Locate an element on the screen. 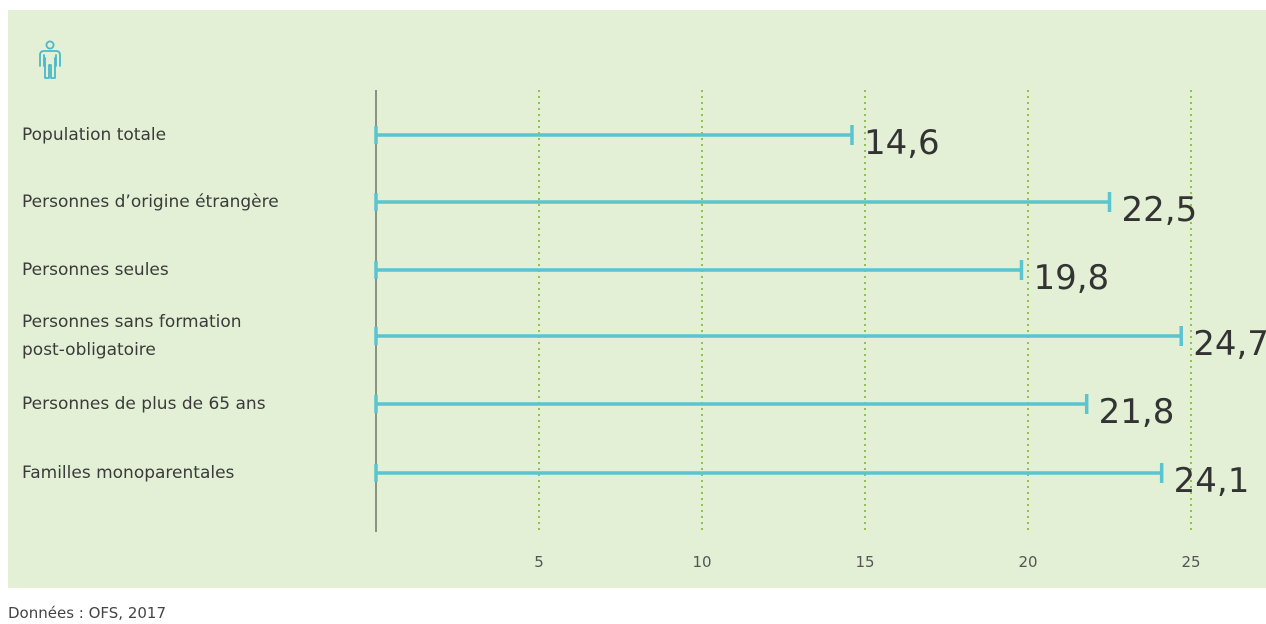  x-tick-label: 20 is located at coordinates (1027, 562).